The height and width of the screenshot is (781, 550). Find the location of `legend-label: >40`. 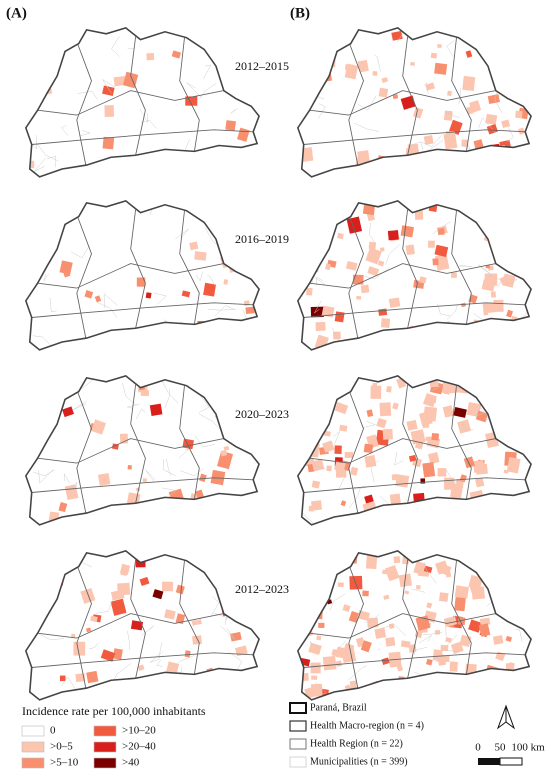

legend-label: >40 is located at coordinates (131, 763).